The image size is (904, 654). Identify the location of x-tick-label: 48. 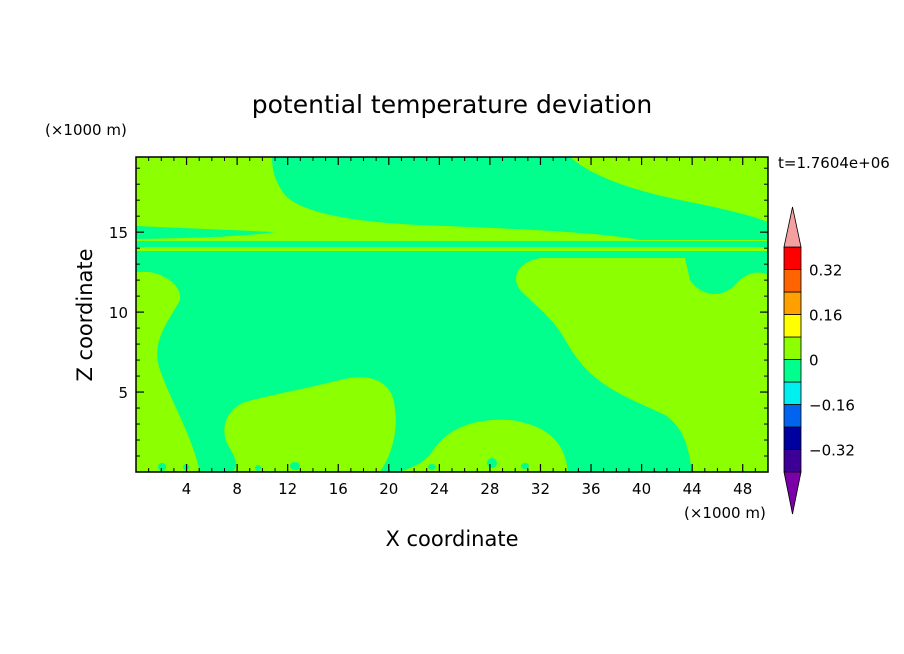
(742, 489).